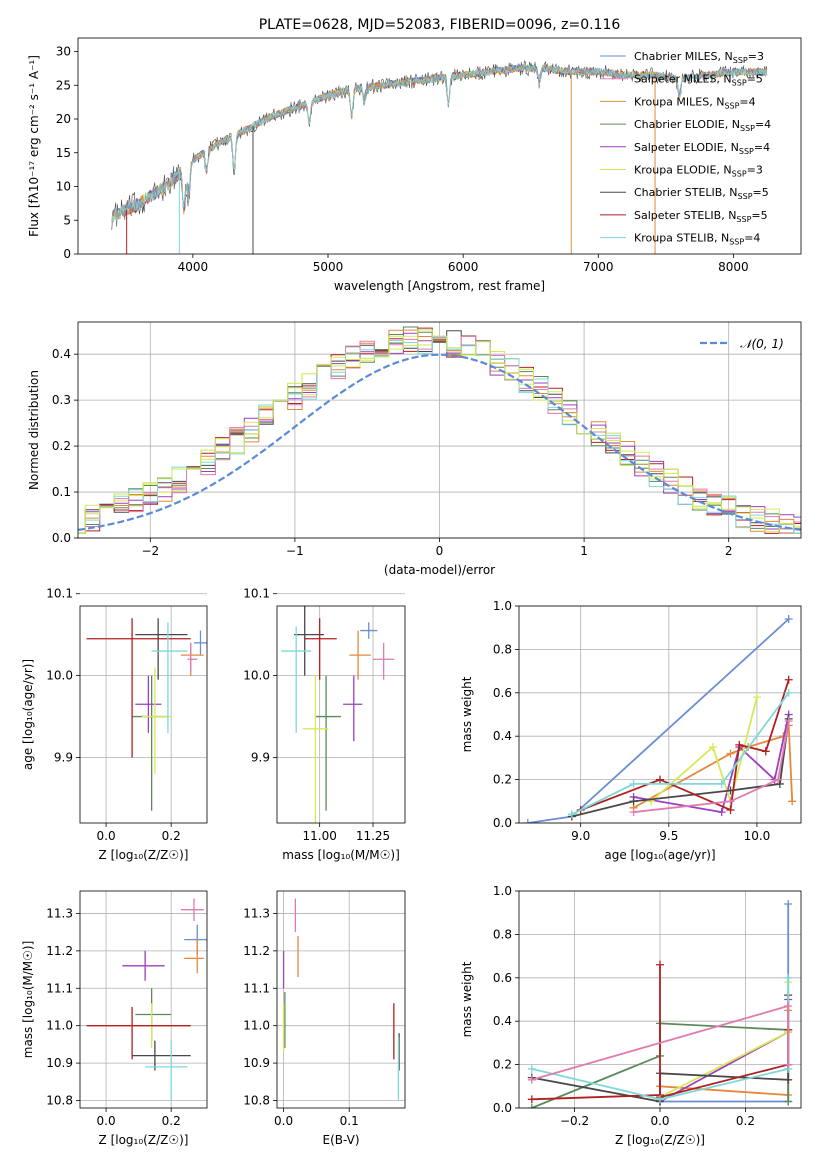  What do you see at coordinates (502, 1021) in the screenshot?
I see `weight_vs_Z-ytick-label: 0.4` at bounding box center [502, 1021].